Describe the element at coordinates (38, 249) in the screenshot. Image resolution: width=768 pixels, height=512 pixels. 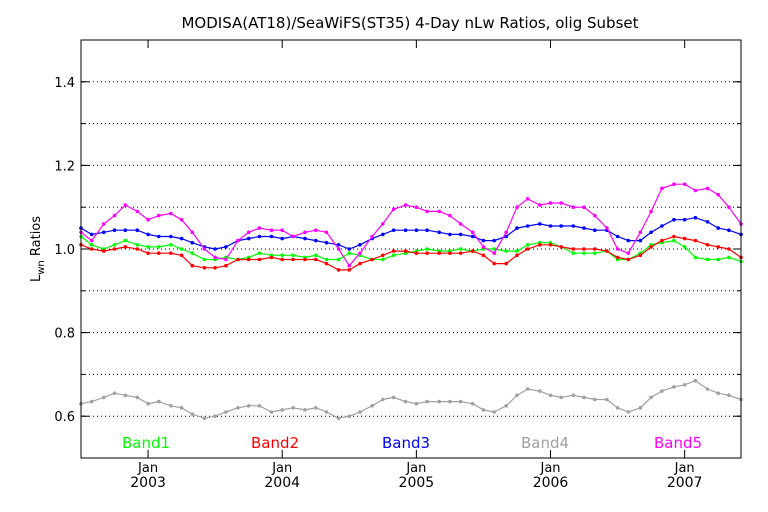
I see `y-axis-label: Lwn Ratios` at that location.